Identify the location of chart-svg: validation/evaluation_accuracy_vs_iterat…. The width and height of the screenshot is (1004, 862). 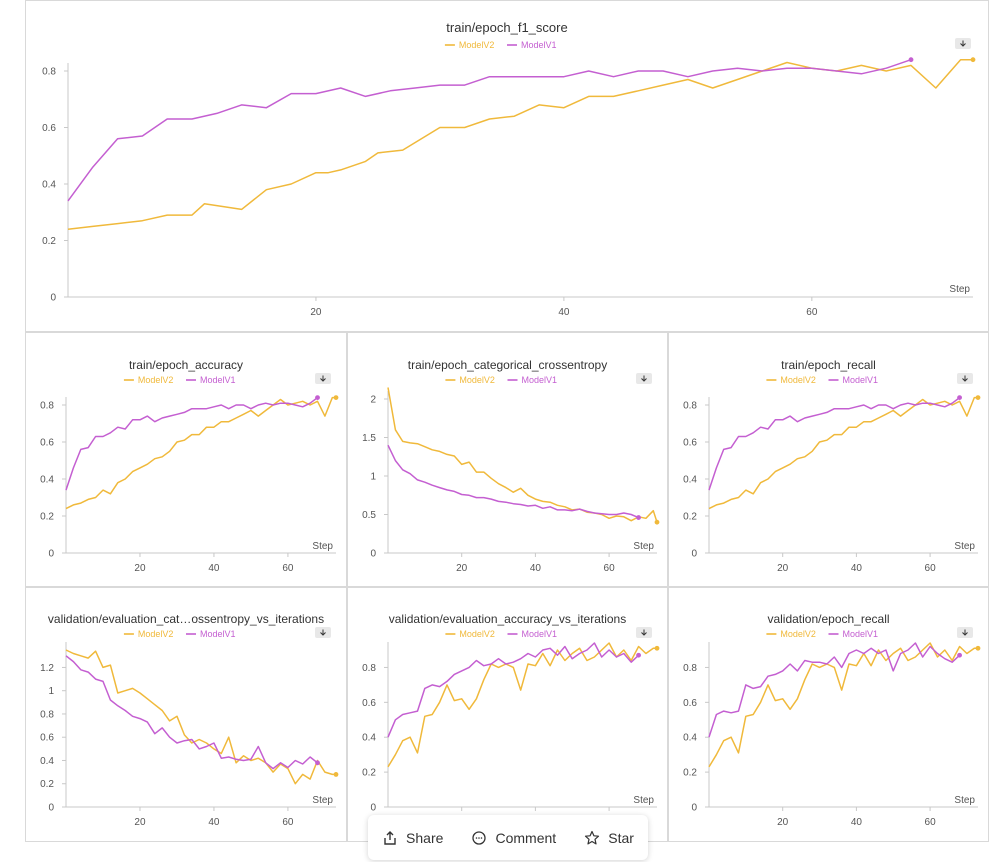
(511, 720).